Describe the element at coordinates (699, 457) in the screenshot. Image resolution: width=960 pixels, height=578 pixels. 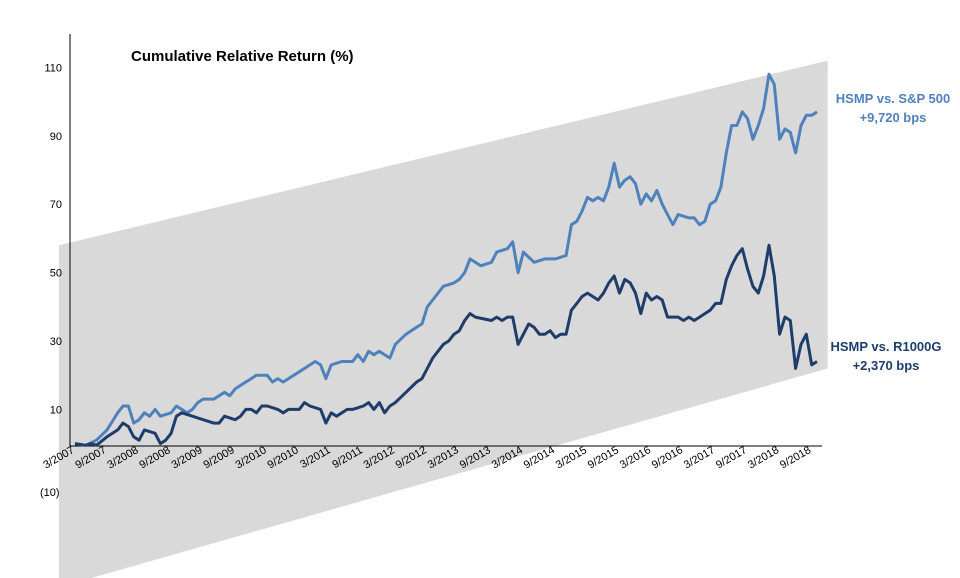
I see `x-tick-label: 3/2017` at that location.